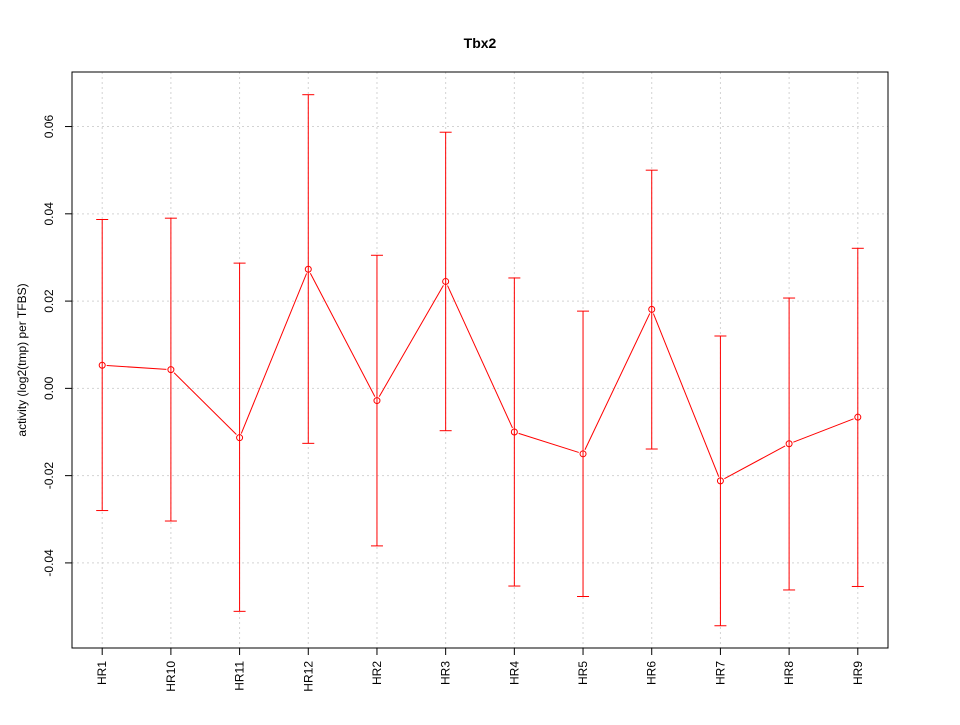  I want to click on y-tick-label: 0.02, so click(49, 301).